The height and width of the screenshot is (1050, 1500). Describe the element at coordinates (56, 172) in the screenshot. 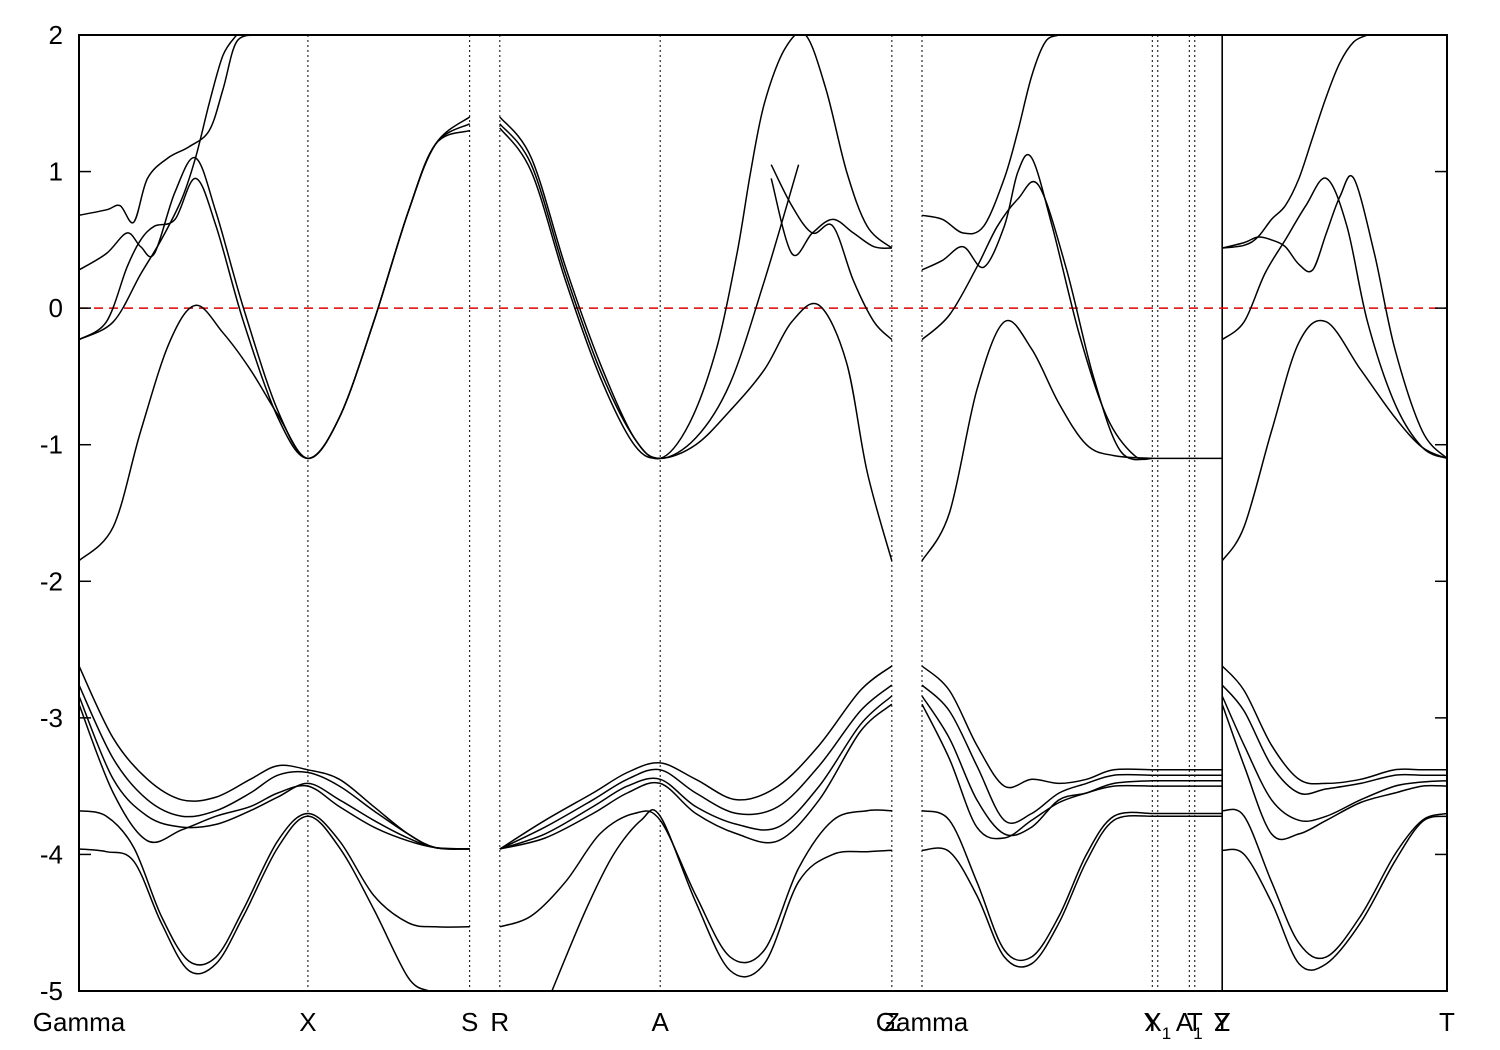

I see `y-tick-label: 1` at that location.